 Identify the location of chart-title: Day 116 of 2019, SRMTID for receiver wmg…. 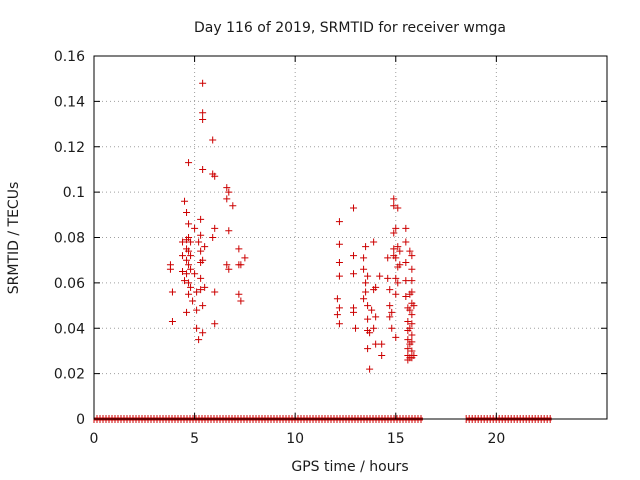
(350, 28).